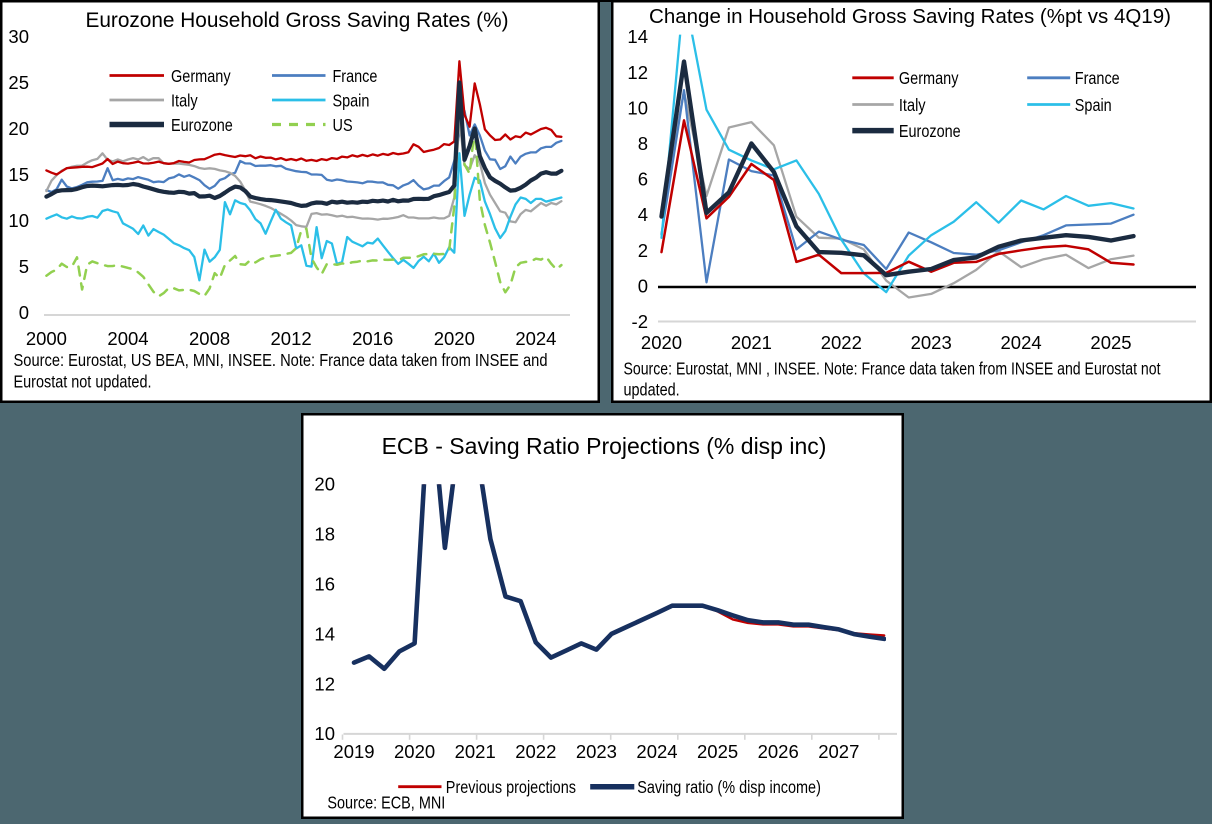 This screenshot has width=1212, height=824. What do you see at coordinates (291, 338) in the screenshot?
I see `svg-text: 2012` at bounding box center [291, 338].